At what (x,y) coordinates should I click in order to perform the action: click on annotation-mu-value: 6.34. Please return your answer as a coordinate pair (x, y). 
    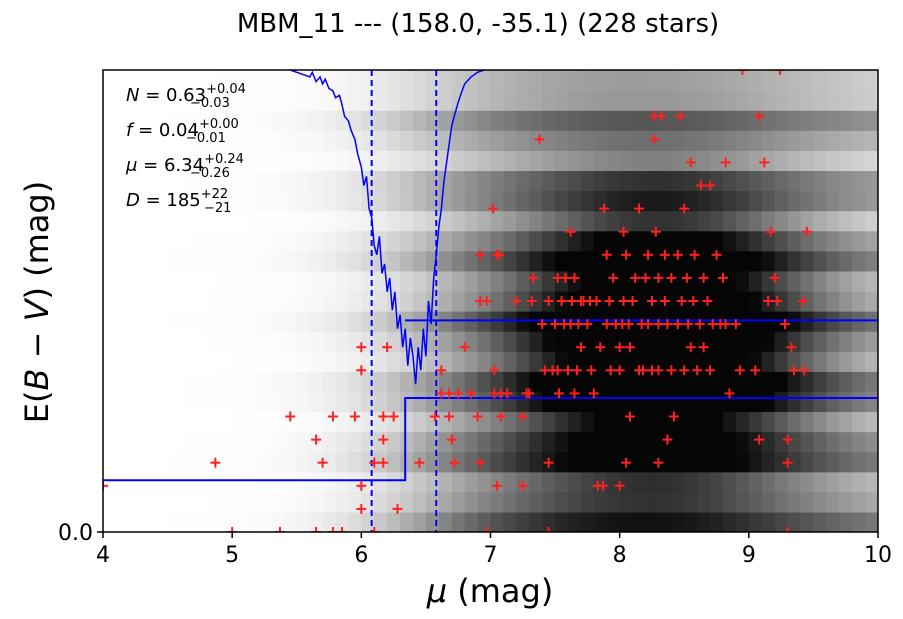
    Looking at the image, I should click on (184, 165).